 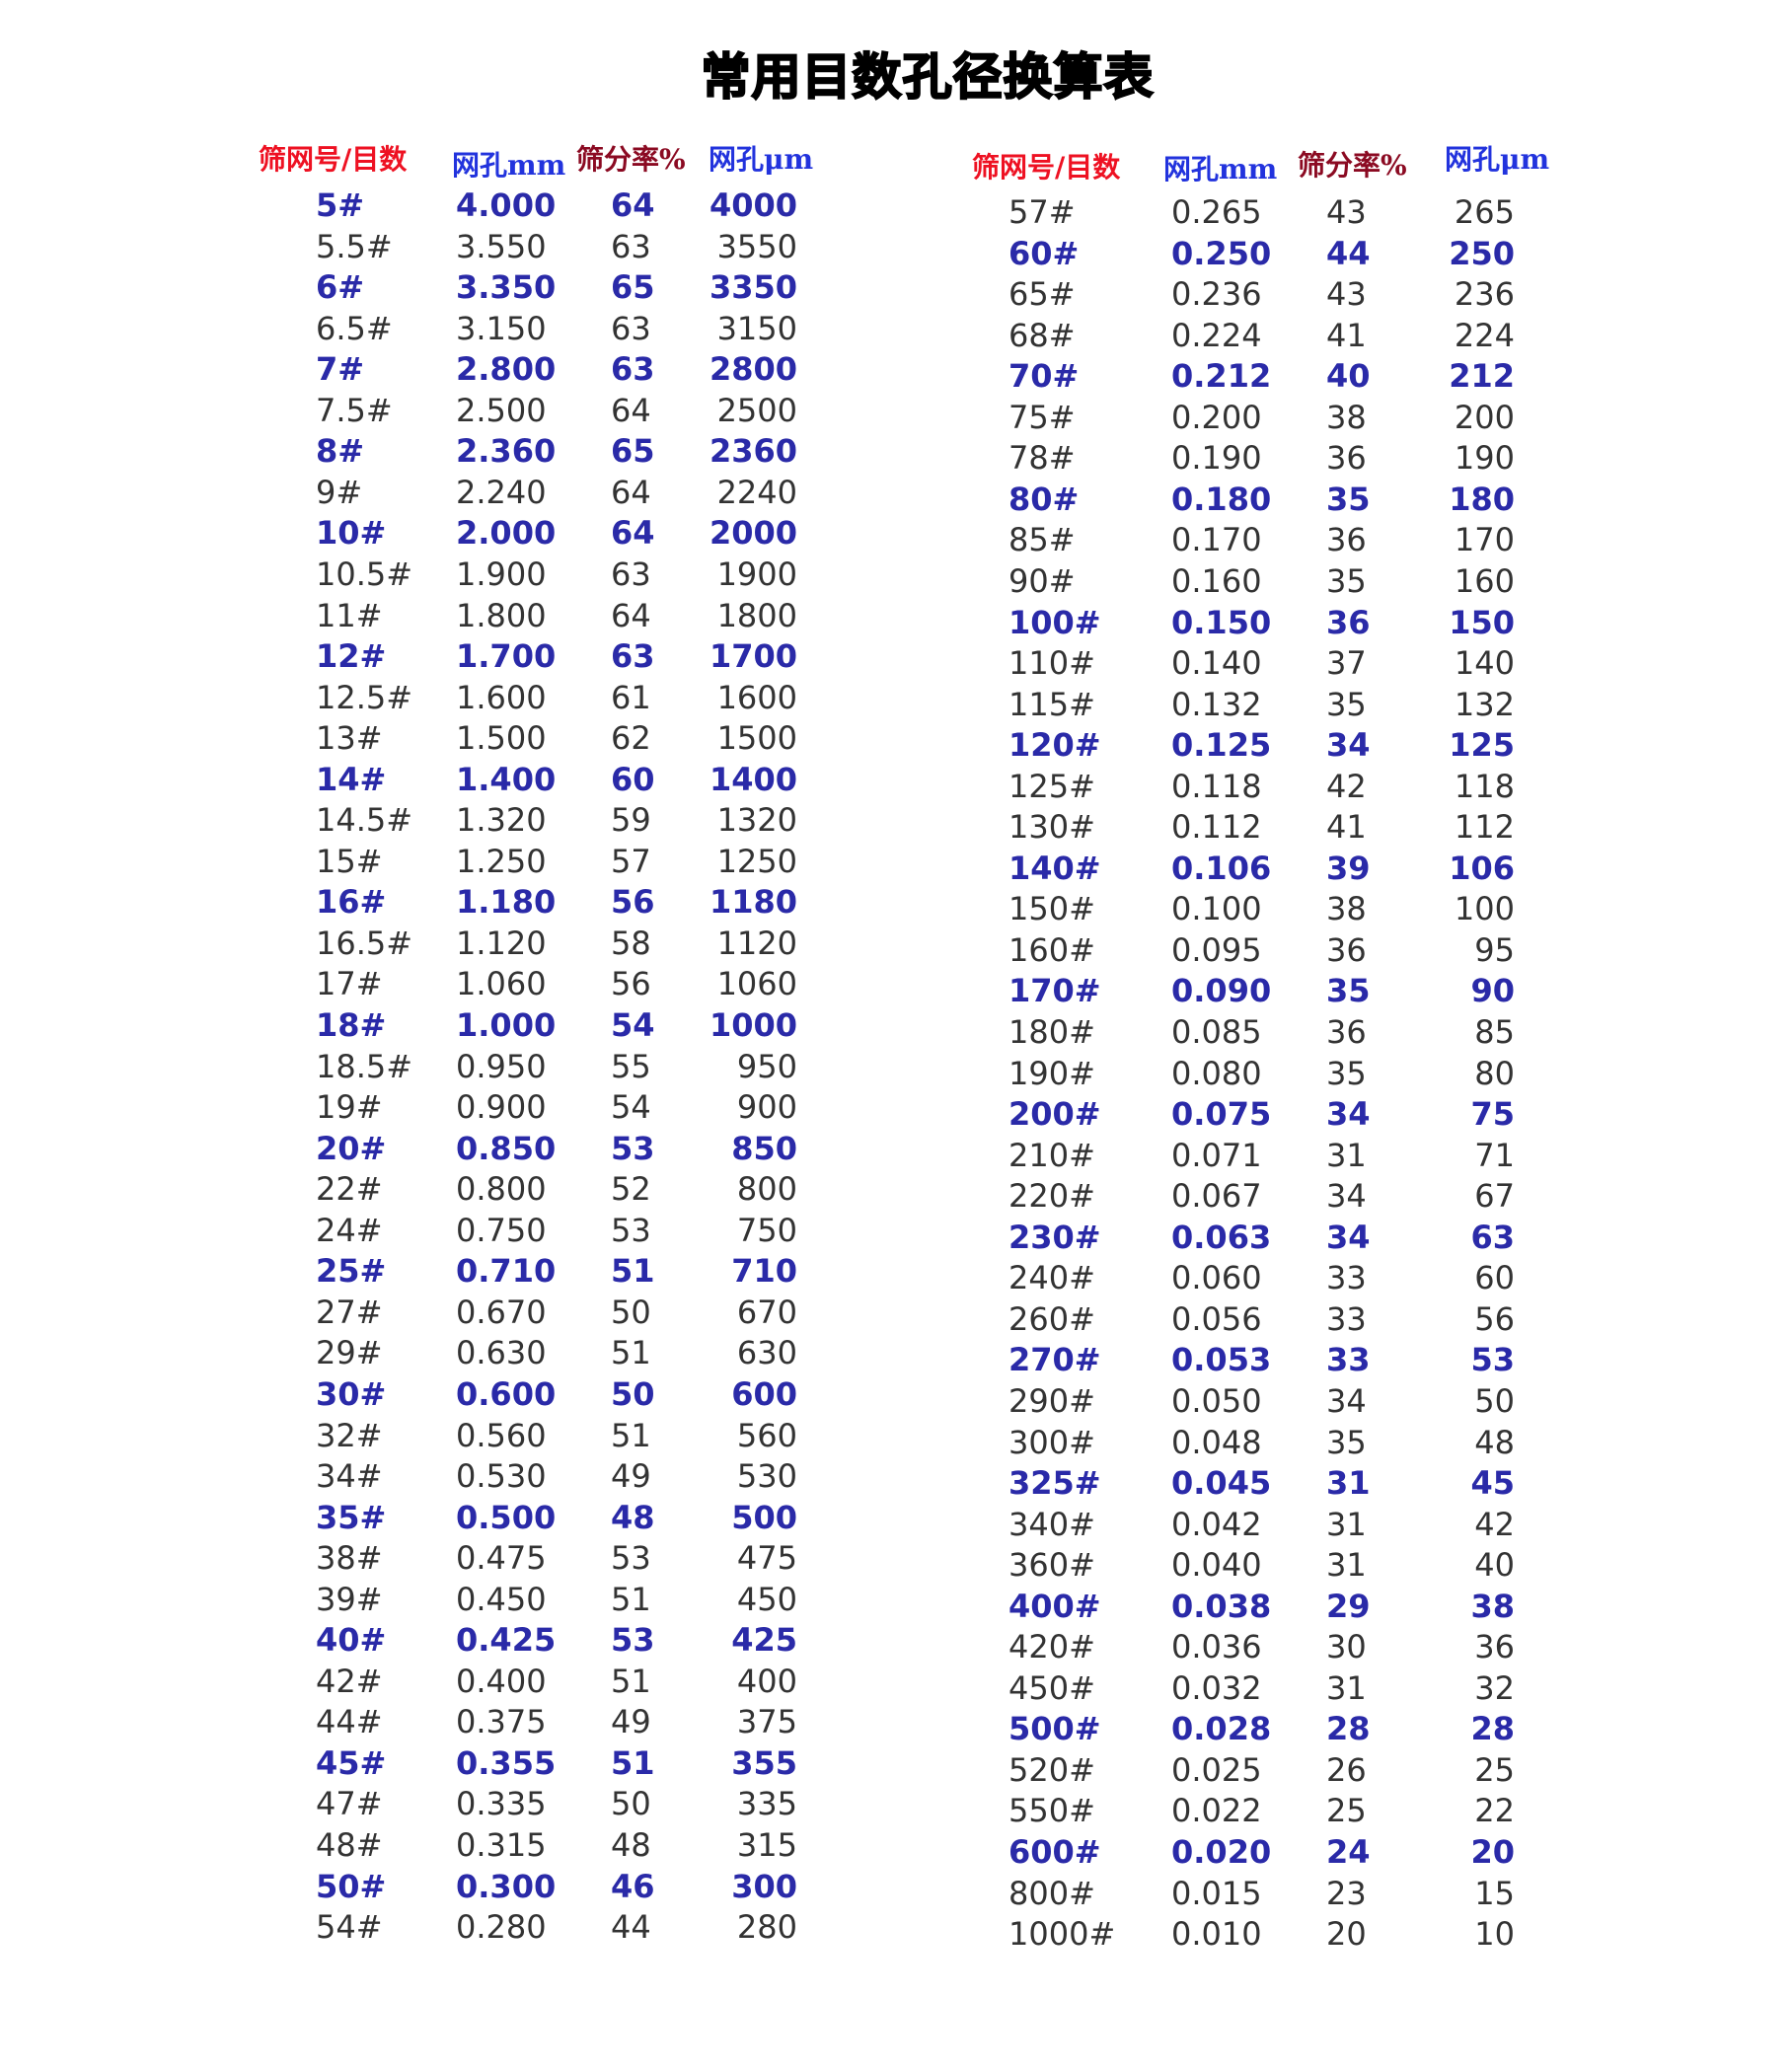 I want to click on aperture-mm-cell: 0.112, so click(x=1216, y=828).